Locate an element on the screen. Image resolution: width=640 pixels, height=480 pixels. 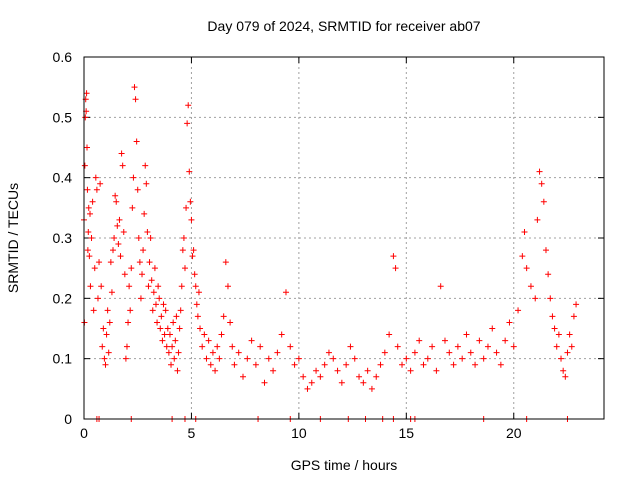
y-tick-label: 0.3 is located at coordinates (63, 238).